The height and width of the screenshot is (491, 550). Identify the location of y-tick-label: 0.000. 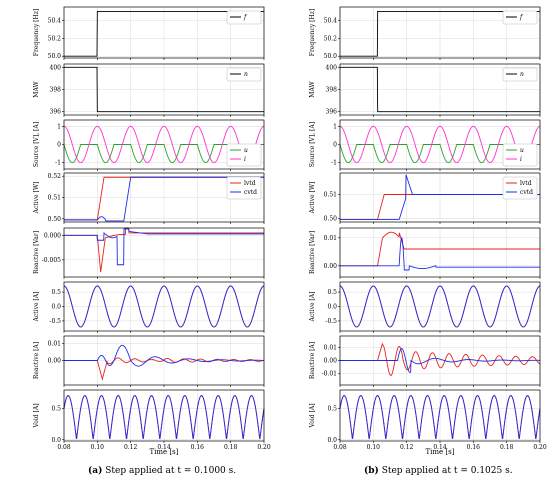
(52, 235).